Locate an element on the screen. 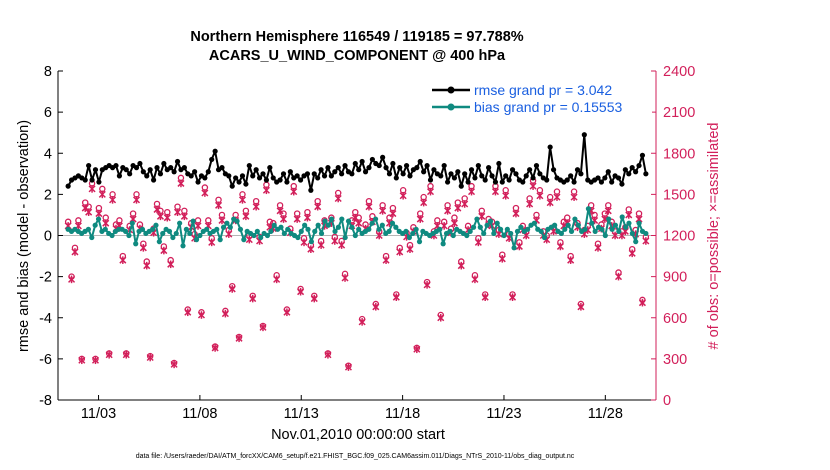 This screenshot has width=830, height=470. left-axis-ticks: 8 6 4 2 0 -2 -4 -6 -8 is located at coordinates (51, 236).